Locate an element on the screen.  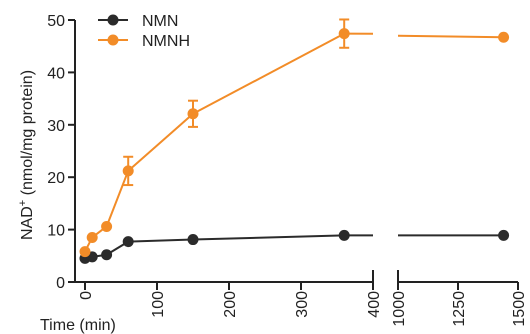
x-tick-label: 1000 is located at coordinates (399, 309).